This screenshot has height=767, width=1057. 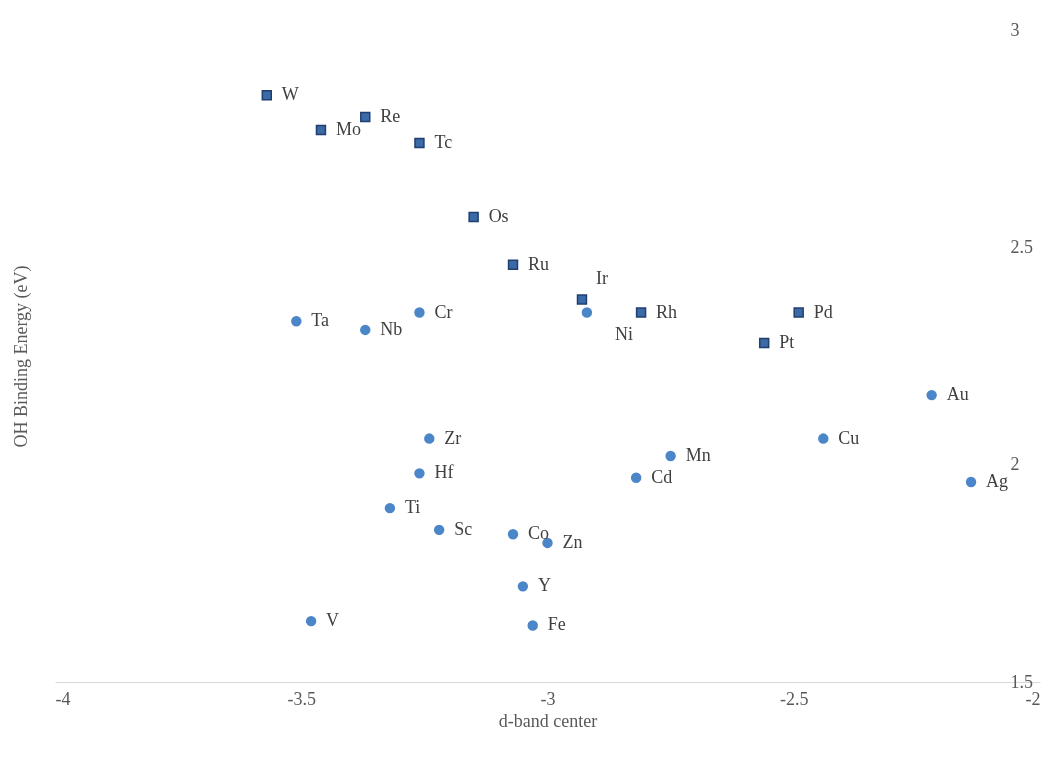 I want to click on annotation: Sc, so click(x=463, y=528).